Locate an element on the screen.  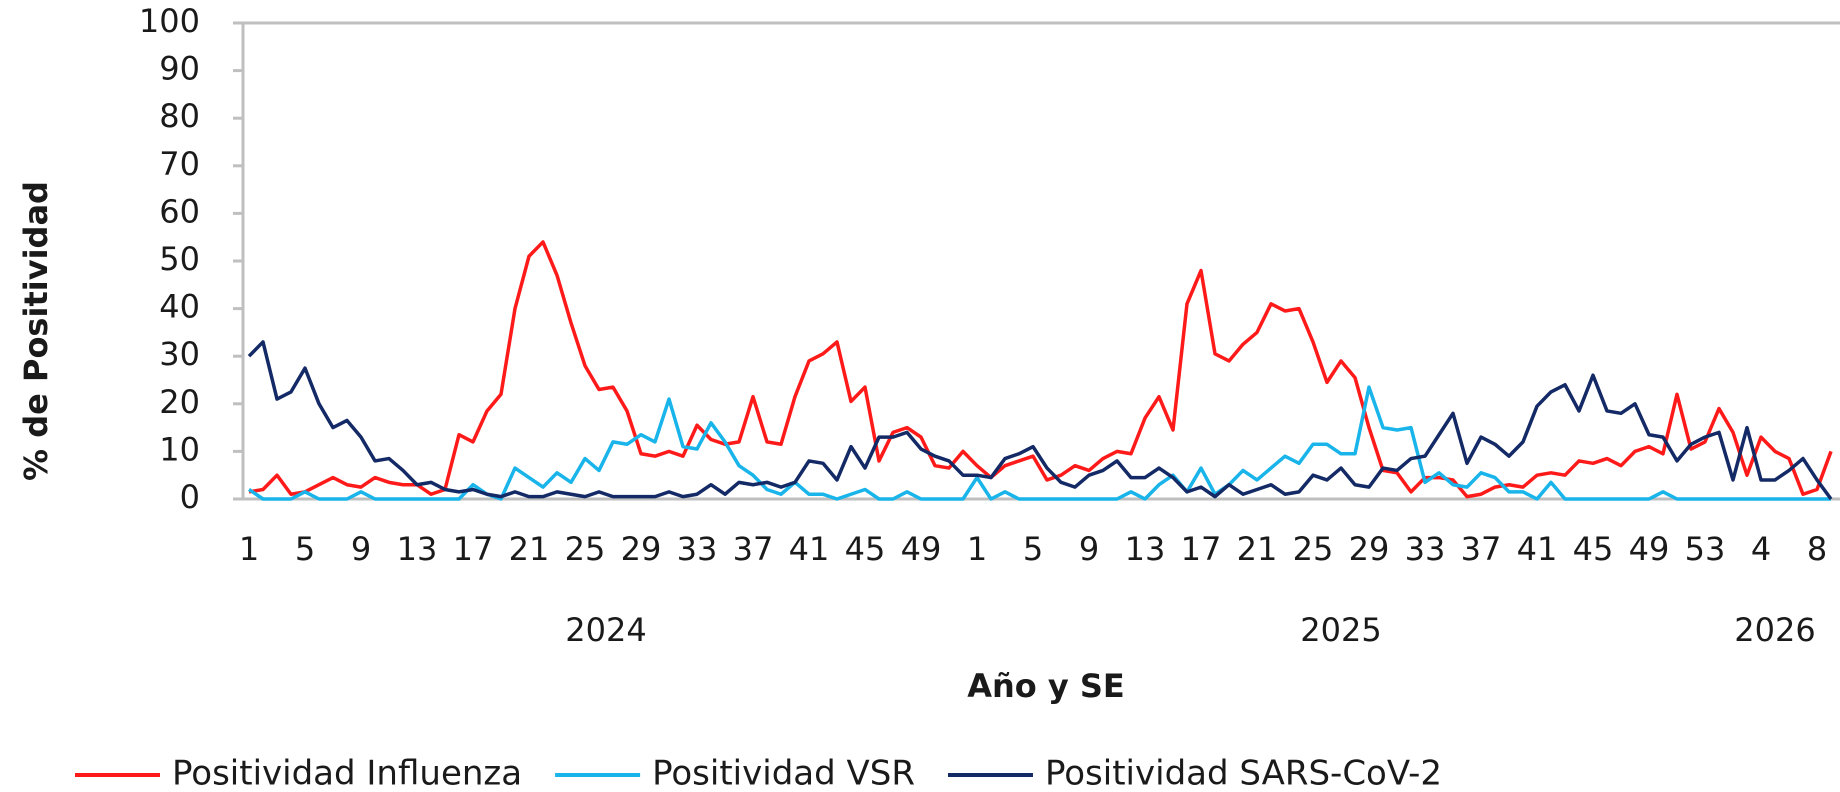
x-tick-label: 53 is located at coordinates (1705, 549).